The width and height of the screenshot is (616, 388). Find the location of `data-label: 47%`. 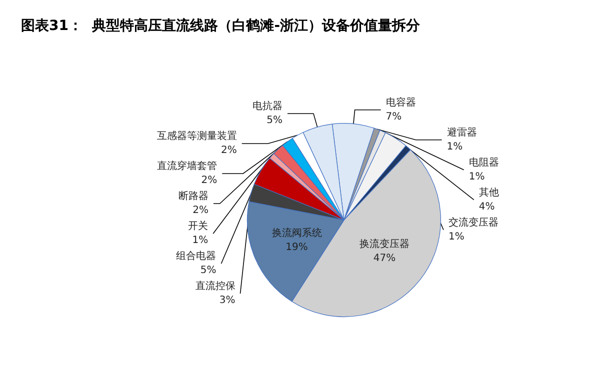

data-label: 47% is located at coordinates (384, 258).